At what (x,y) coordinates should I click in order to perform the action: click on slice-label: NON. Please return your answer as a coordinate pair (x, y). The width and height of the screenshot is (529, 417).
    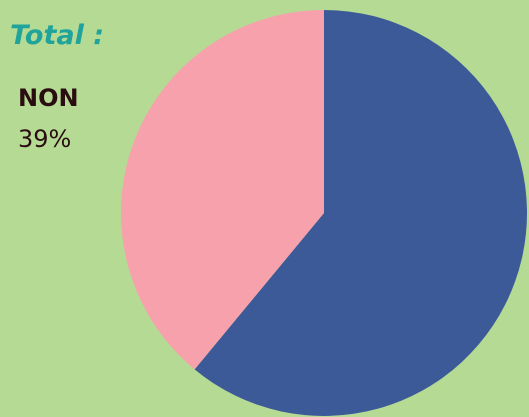
    Looking at the image, I should click on (48, 98).